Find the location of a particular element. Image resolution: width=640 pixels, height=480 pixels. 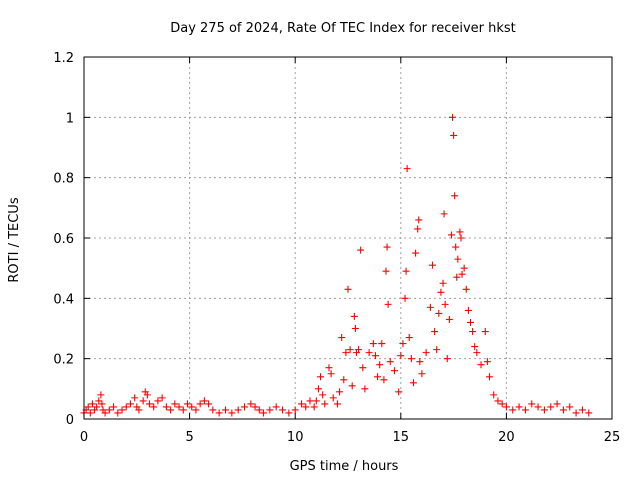

y-tick-label: 0 is located at coordinates (70, 420).